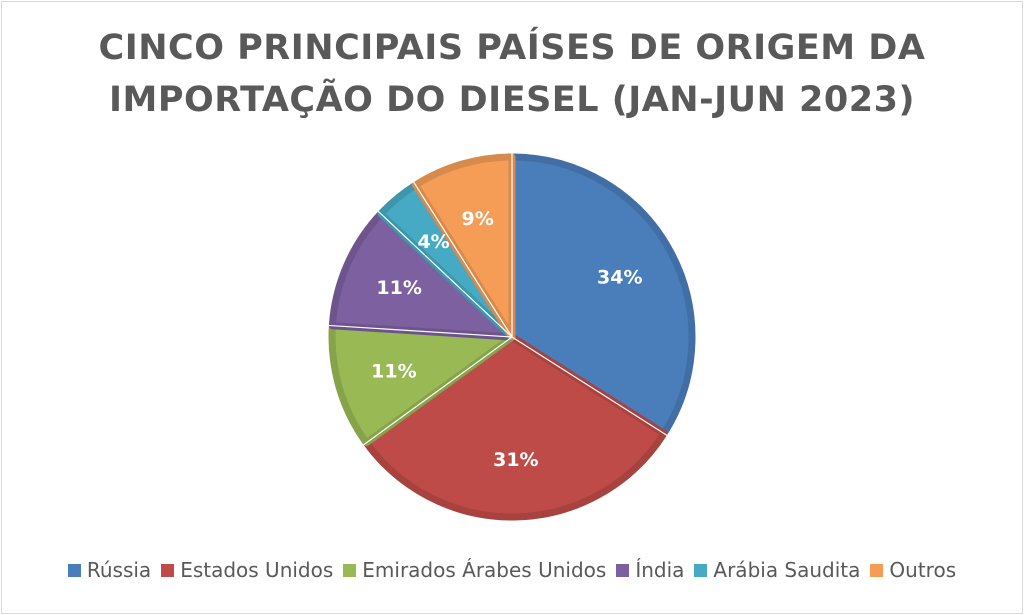 Image resolution: width=1024 pixels, height=615 pixels. I want to click on chart-title-line-2: IMPORTAÇÃO DO DIESEL (JAN-JUN 2023), so click(512, 100).